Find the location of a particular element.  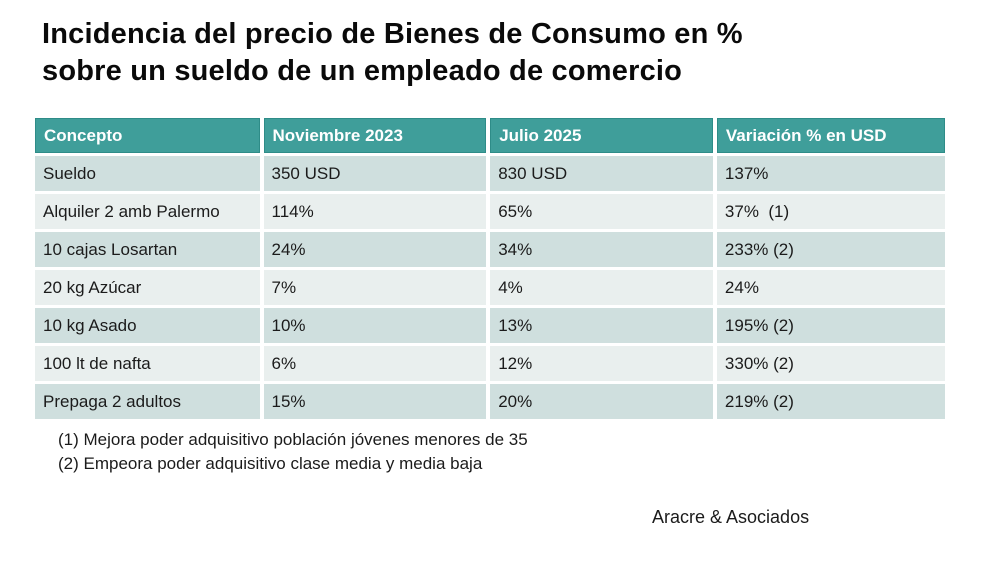

cell-concepto: 10 cajas Losartan is located at coordinates (147, 249).